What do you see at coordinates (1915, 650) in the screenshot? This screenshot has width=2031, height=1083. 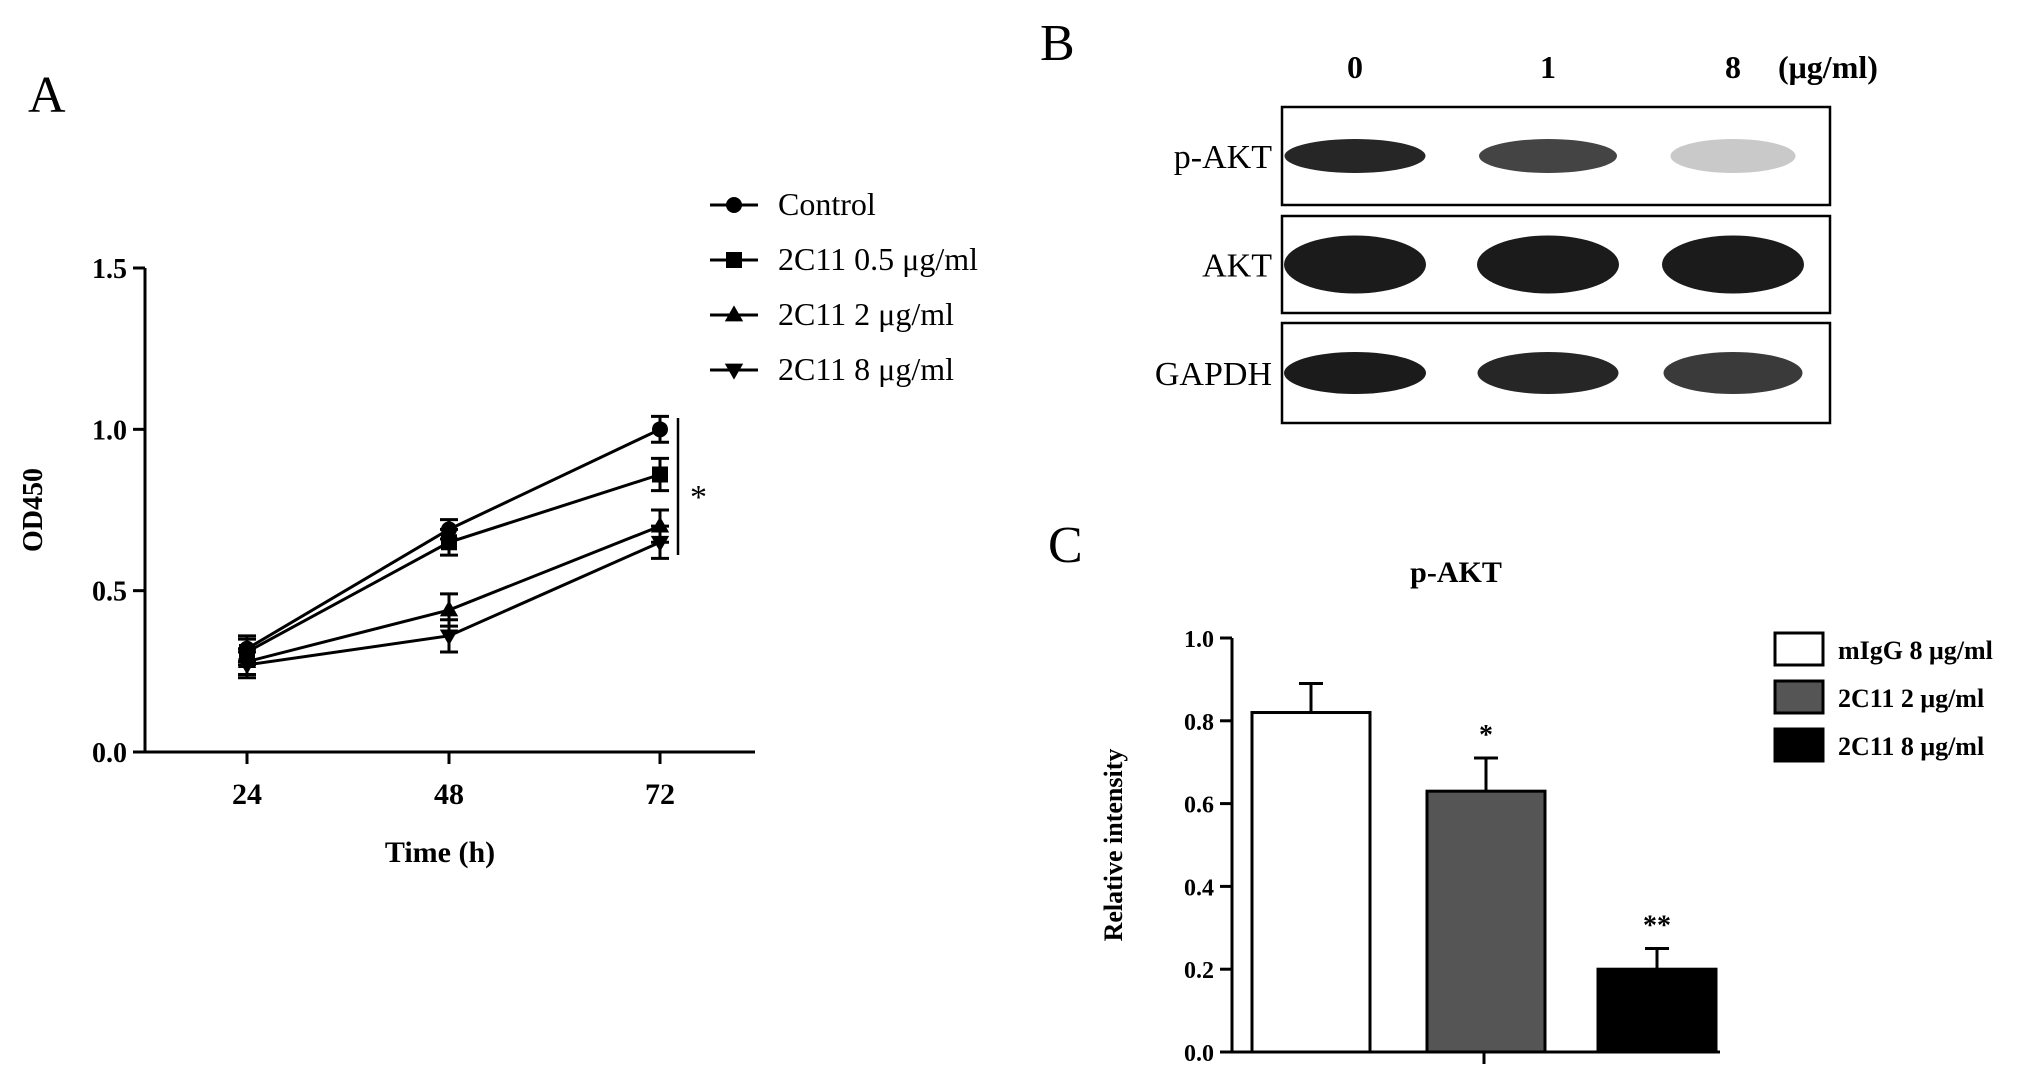 I see `legend-label: mIgG 8 μg/ml` at bounding box center [1915, 650].